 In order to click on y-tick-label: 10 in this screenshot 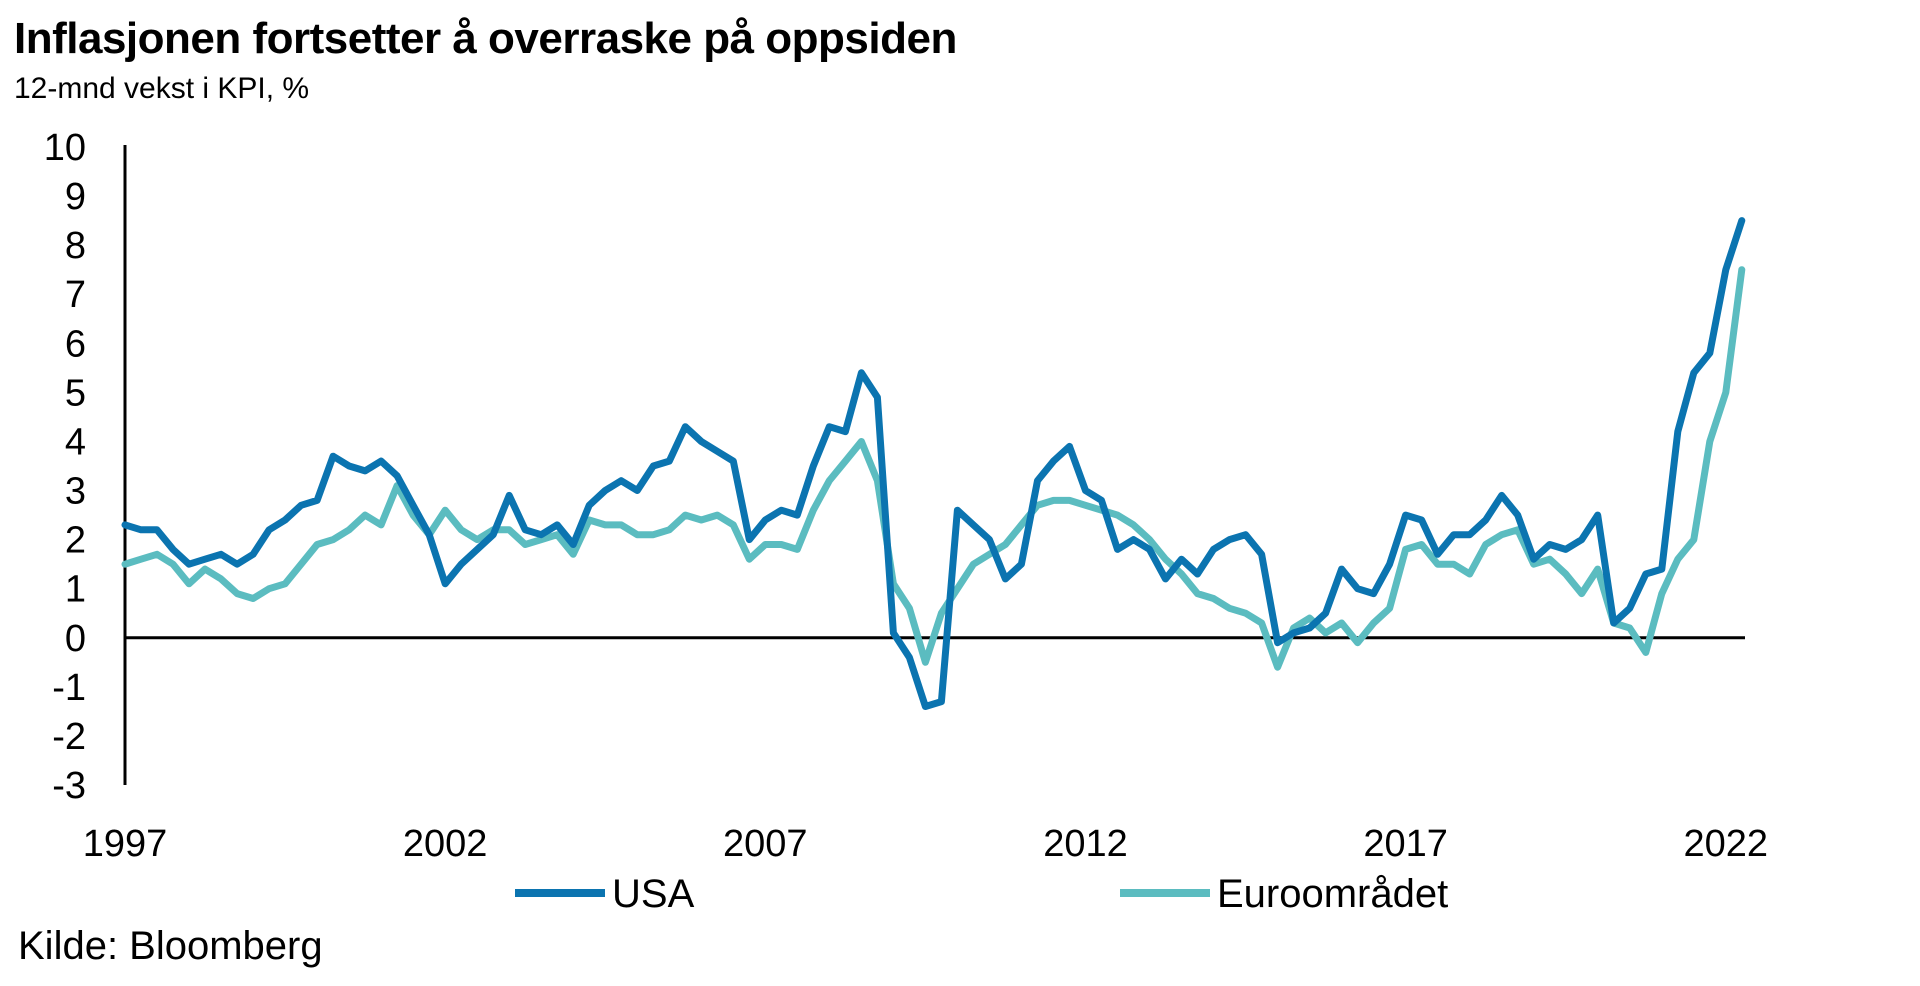, I will do `click(65, 148)`.